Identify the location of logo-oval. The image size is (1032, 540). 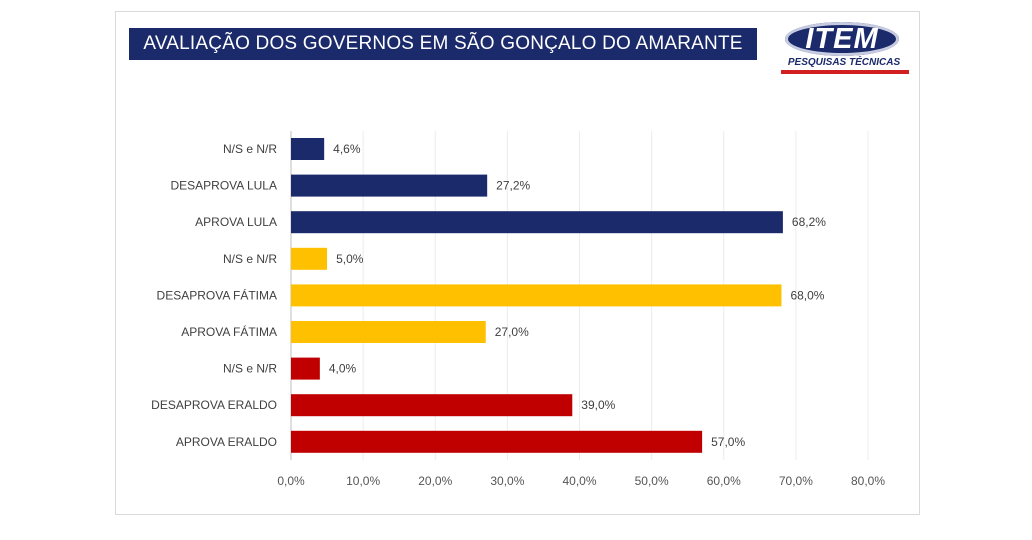
(842, 39).